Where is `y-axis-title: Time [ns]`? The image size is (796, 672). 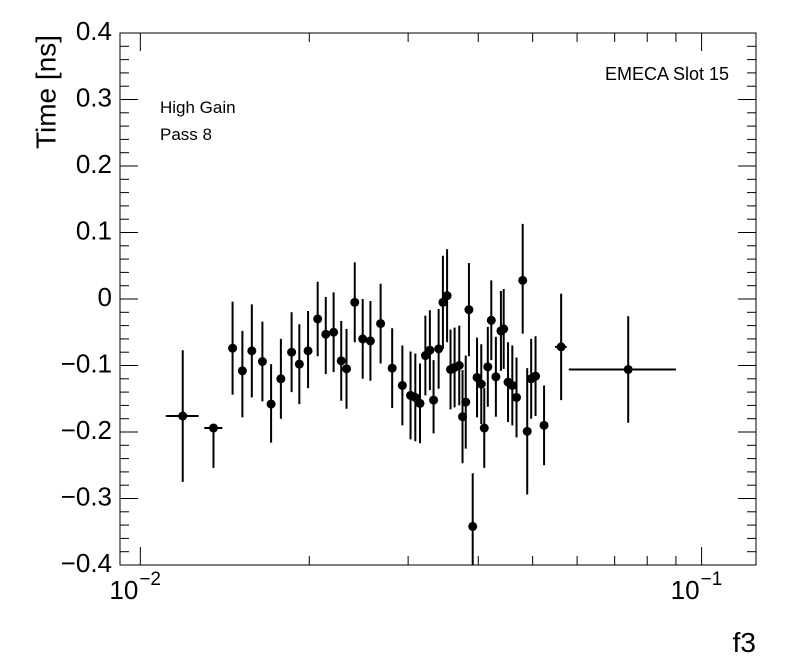
y-axis-title: Time [ns] is located at coordinates (45, 92).